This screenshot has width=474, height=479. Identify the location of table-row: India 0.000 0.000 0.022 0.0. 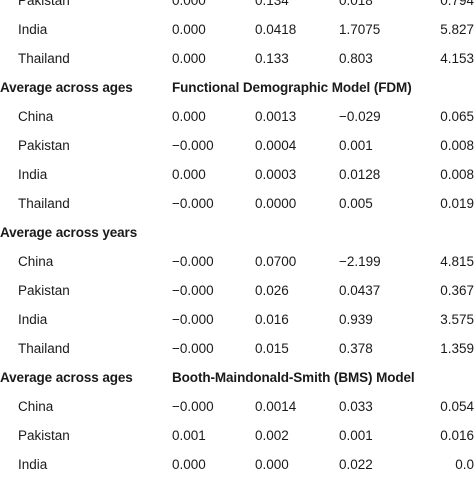
(237, 464).